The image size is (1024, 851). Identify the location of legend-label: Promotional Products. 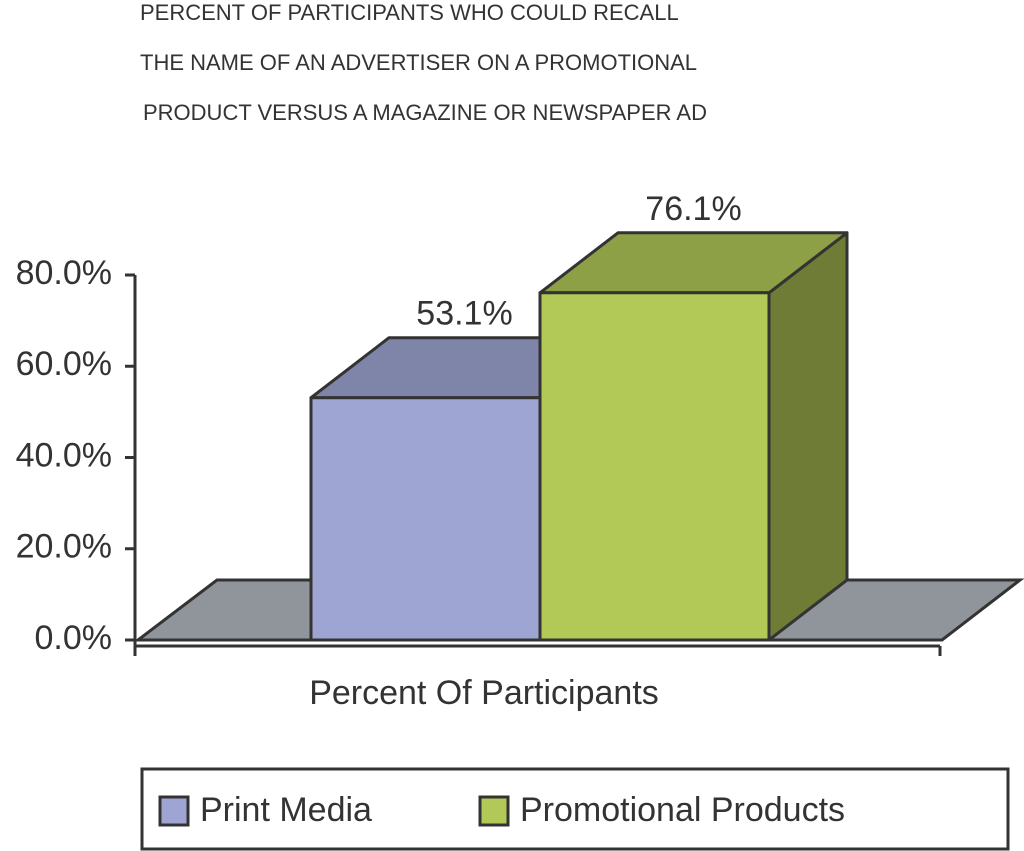
(682, 810).